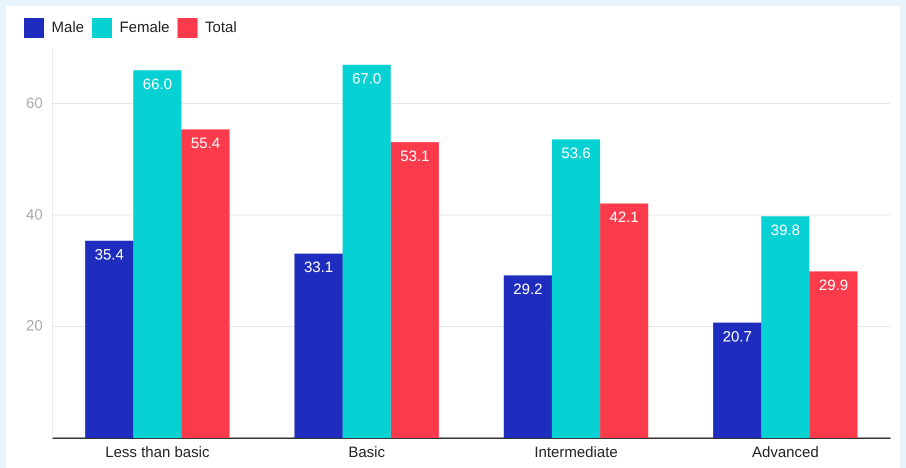  I want to click on y-tick-label: 40, so click(34, 215).